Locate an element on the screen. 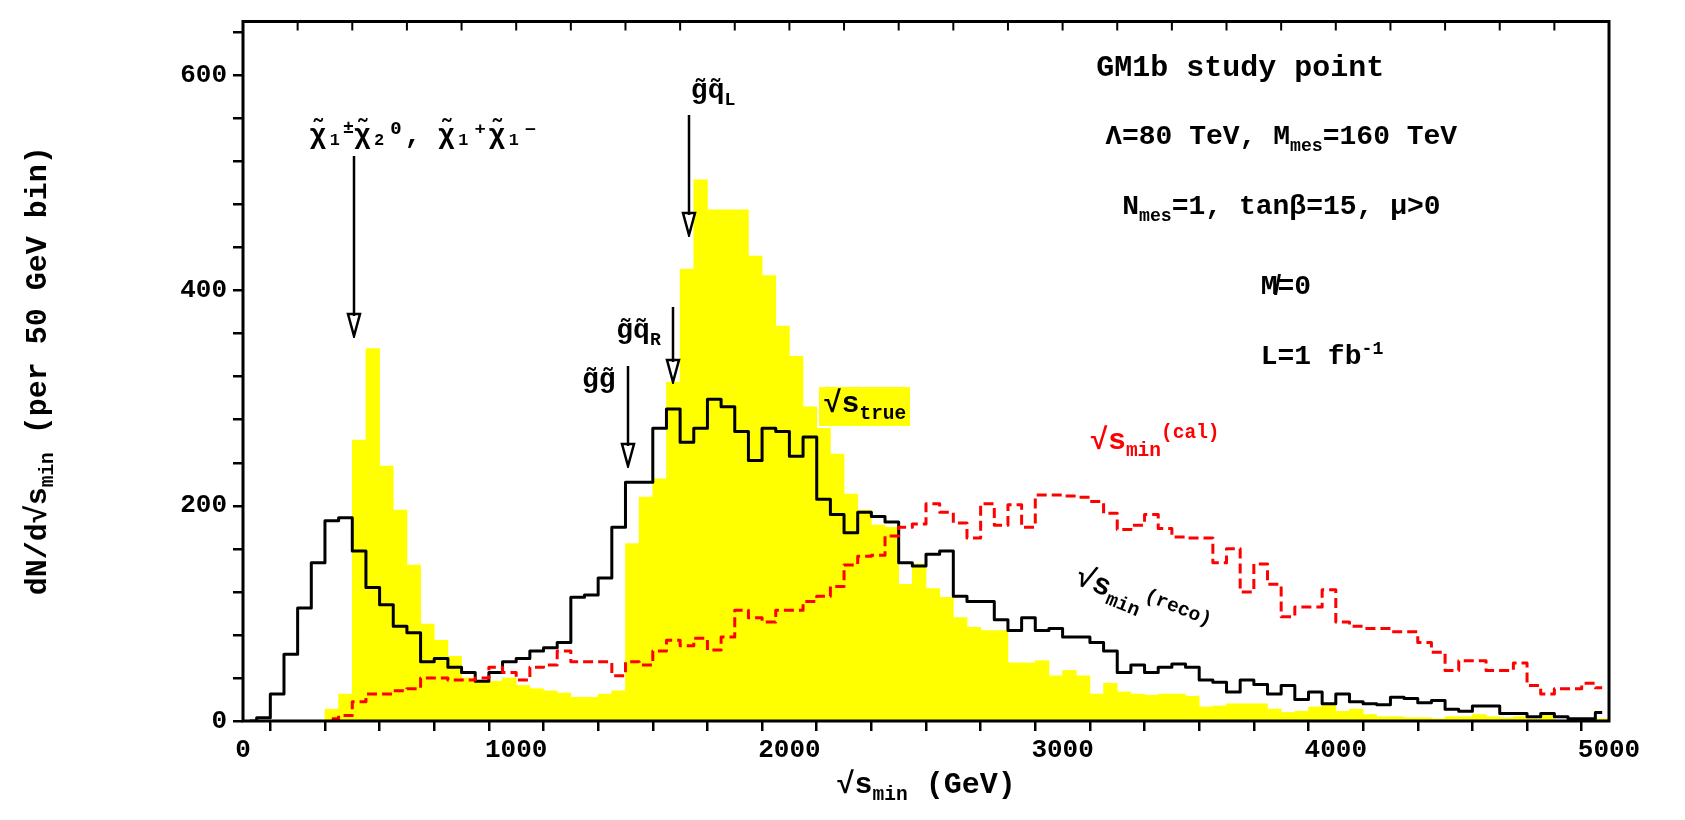 The image size is (1685, 820). x-tick-label: 4000 is located at coordinates (1336, 750).